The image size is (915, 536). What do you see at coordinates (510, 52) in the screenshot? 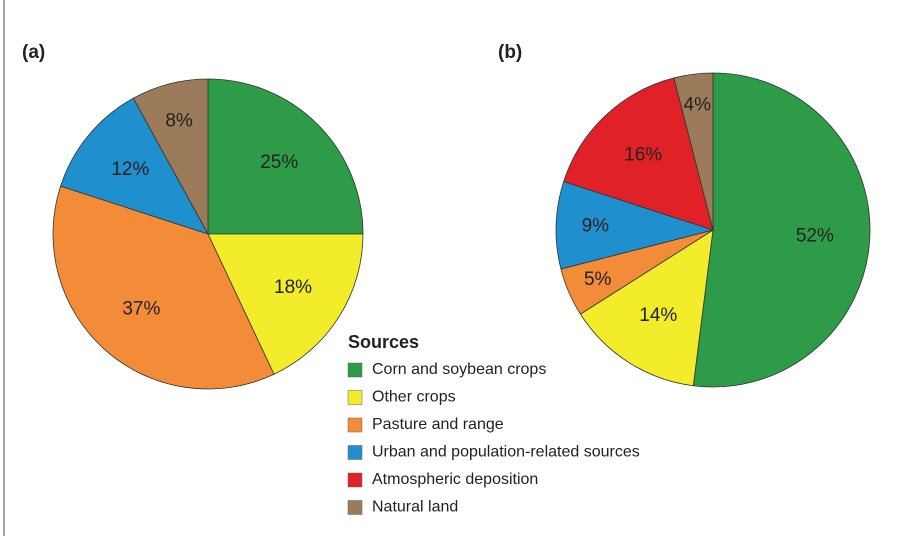
I see `chart-title: (b)` at bounding box center [510, 52].